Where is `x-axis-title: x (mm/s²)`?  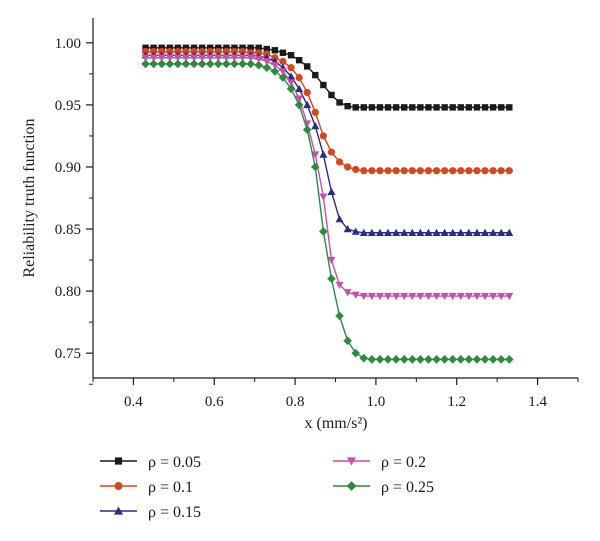 x-axis-title: x (mm/s²) is located at coordinates (335, 423).